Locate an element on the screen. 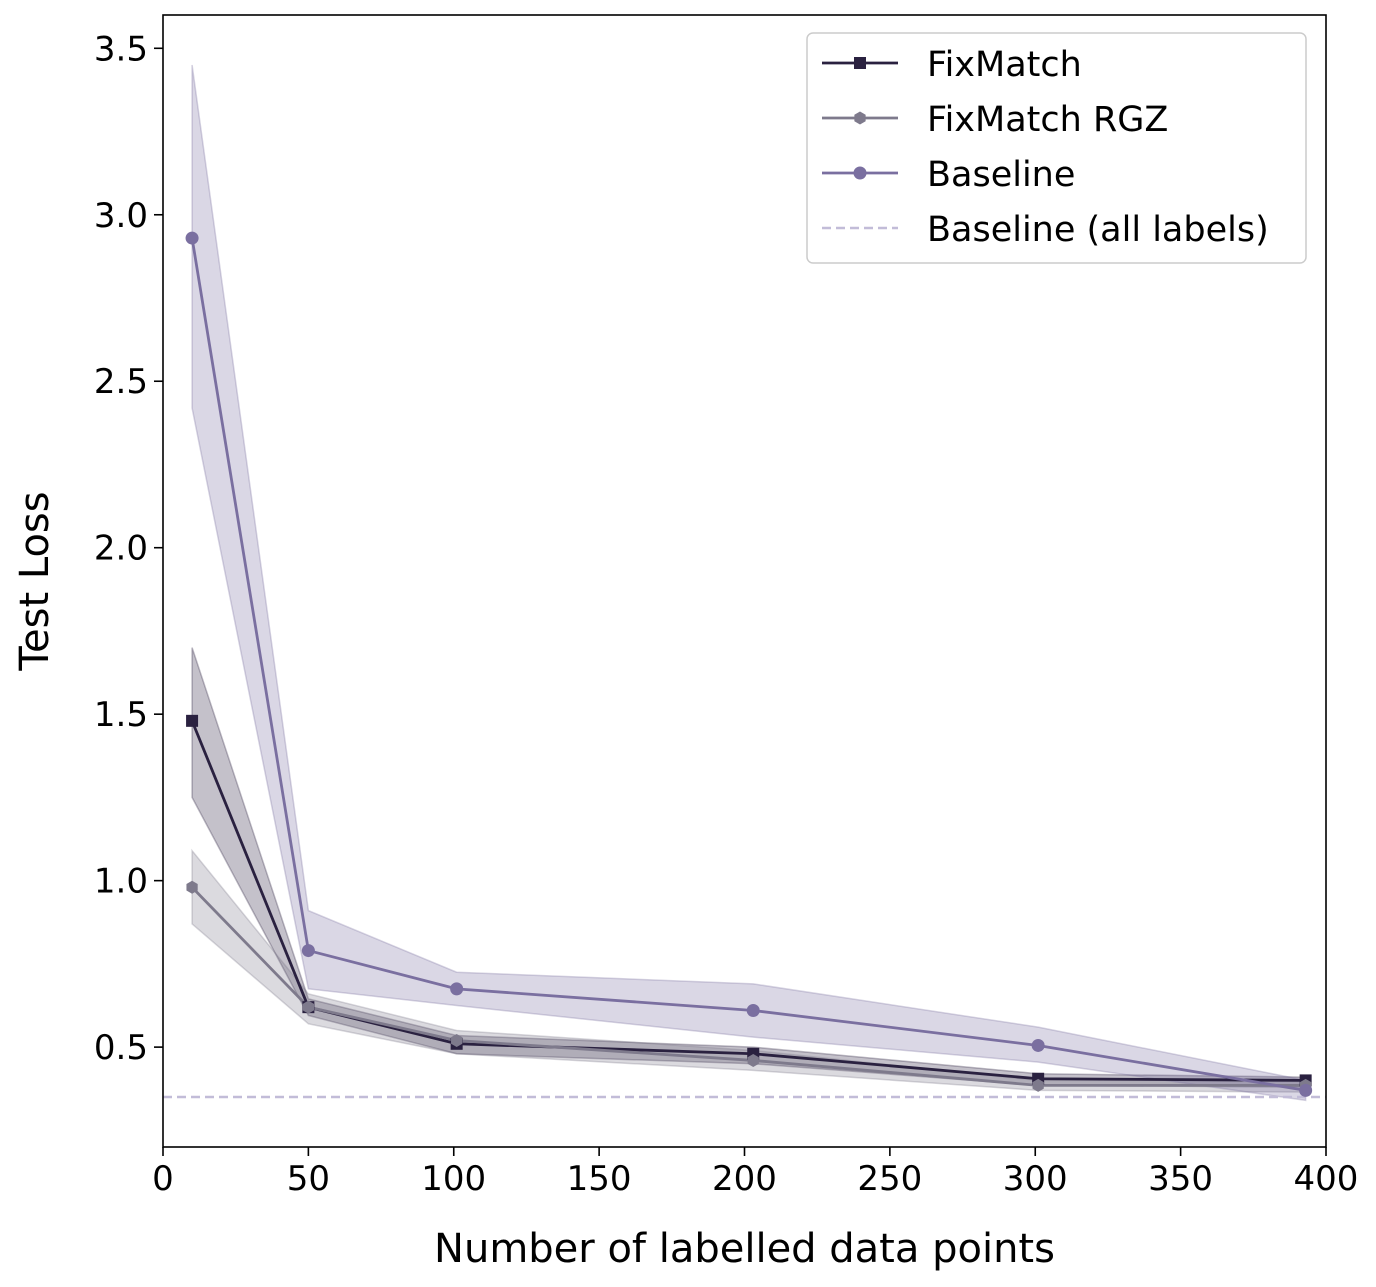 This screenshot has height=1287, width=1376. y-tick-label: 2.0 is located at coordinates (121, 549).